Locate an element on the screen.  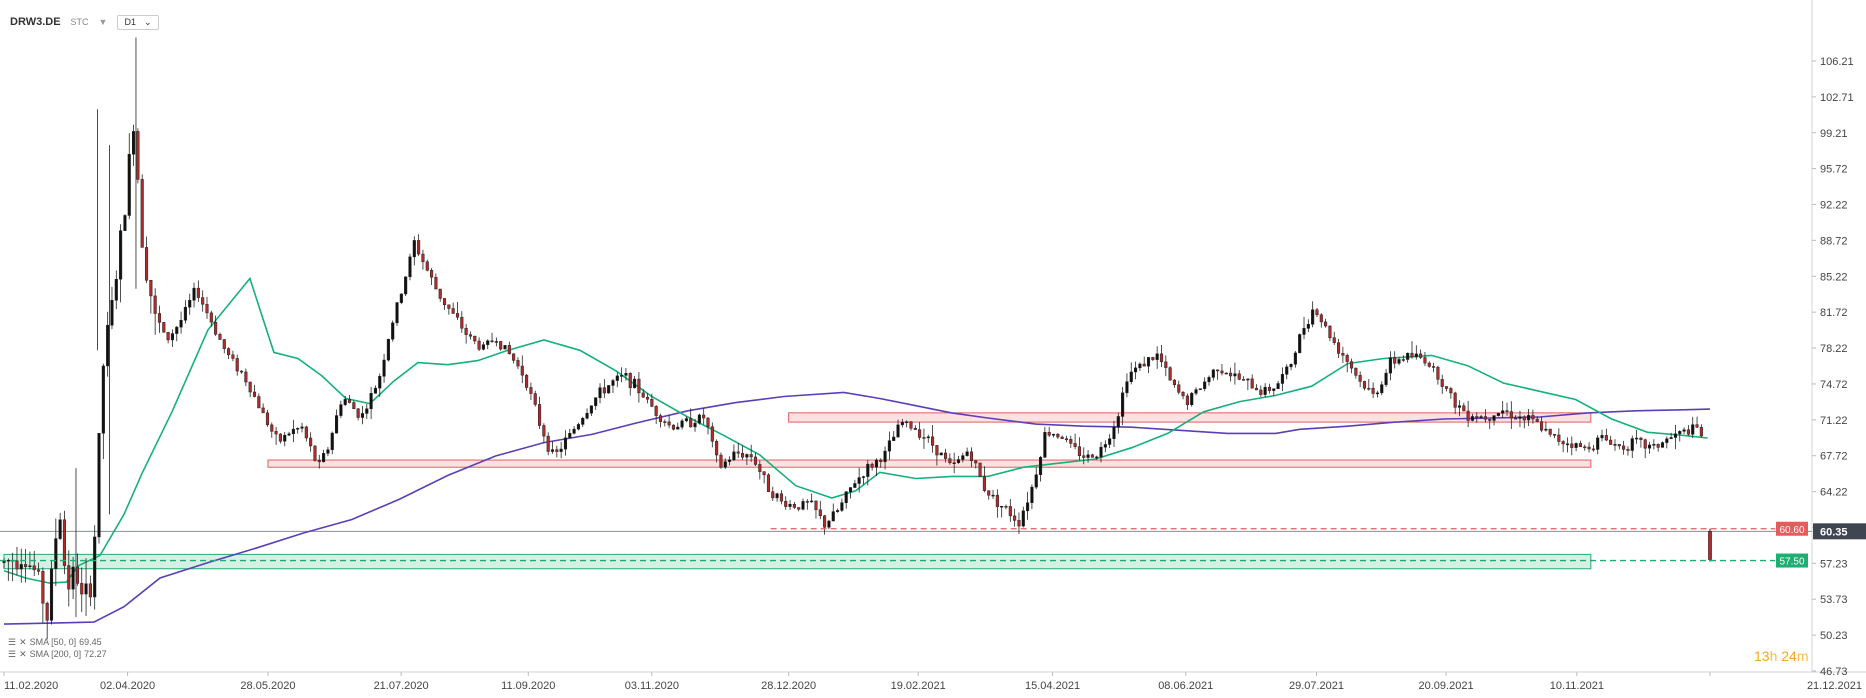
legend-row-sma50: ☰ ✕ SMA [50, 0] 69.45 is located at coordinates (57, 642).